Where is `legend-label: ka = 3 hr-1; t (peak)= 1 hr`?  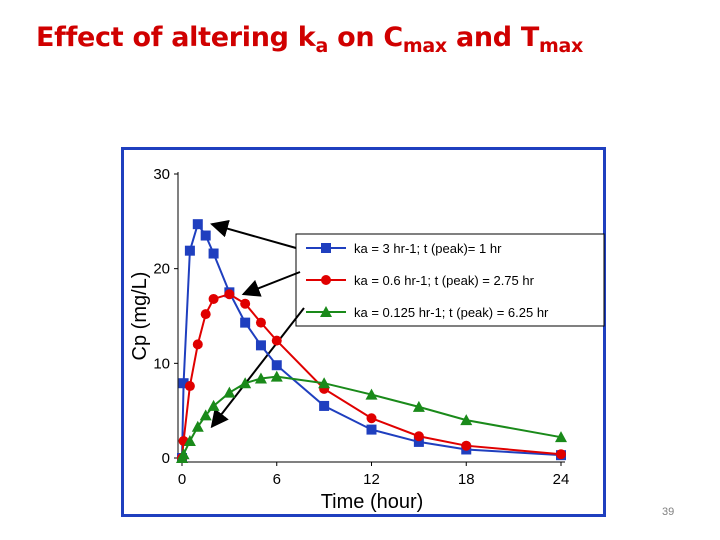
legend-label: ka = 3 hr-1; t (peak)= 1 hr is located at coordinates (428, 248).